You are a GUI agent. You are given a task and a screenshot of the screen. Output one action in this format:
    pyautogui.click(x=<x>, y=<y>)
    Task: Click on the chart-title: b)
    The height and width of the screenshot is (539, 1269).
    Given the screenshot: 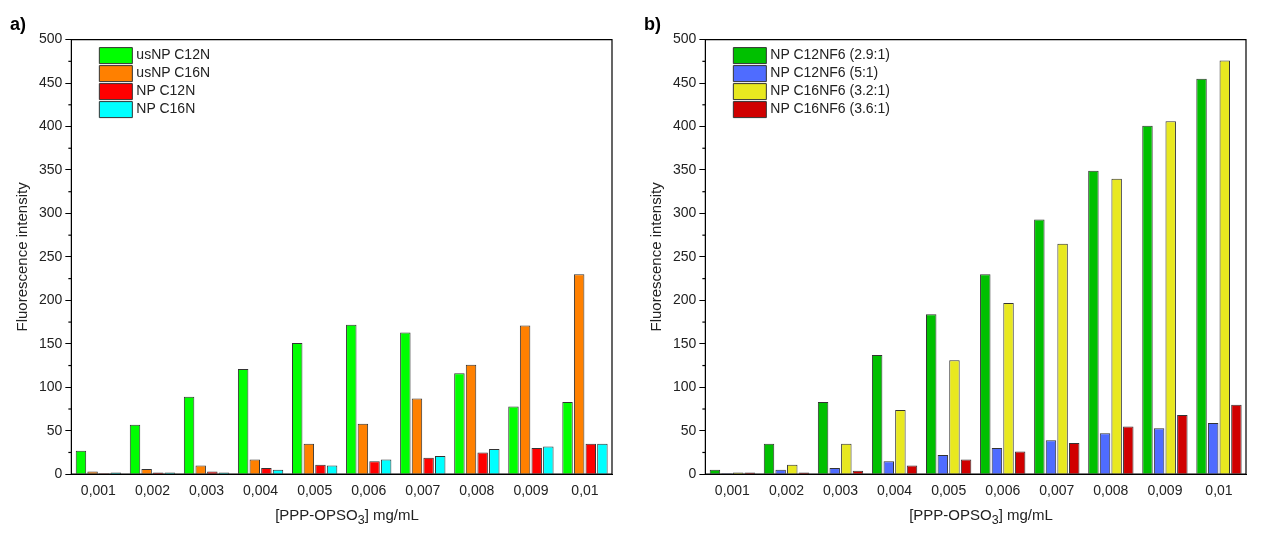 What is the action you would take?
    pyautogui.click(x=652, y=23)
    